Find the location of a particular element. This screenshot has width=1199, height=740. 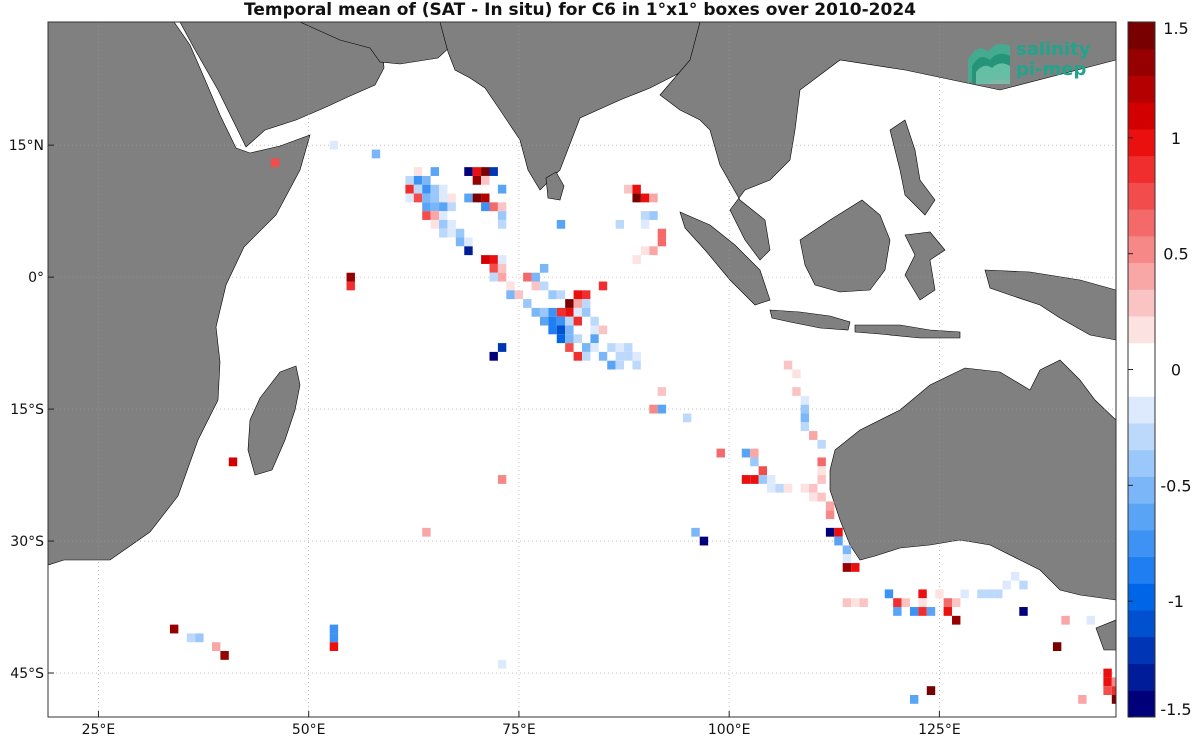

salinity-pimep-logo: salinity pi-mep is located at coordinates (1031, 63).